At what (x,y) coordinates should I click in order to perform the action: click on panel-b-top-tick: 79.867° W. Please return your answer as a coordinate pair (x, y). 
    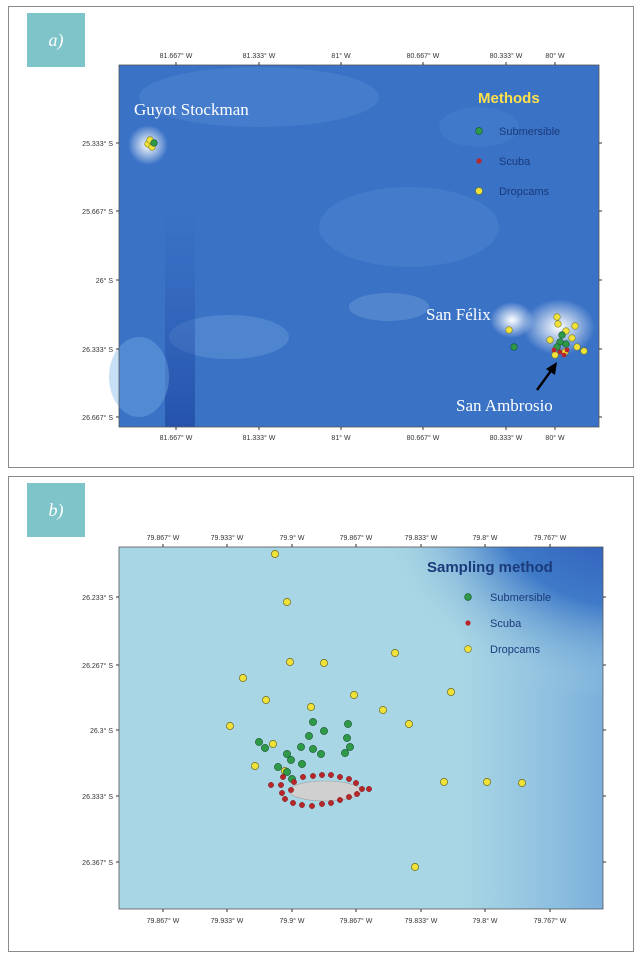
    Looking at the image, I should click on (163, 538).